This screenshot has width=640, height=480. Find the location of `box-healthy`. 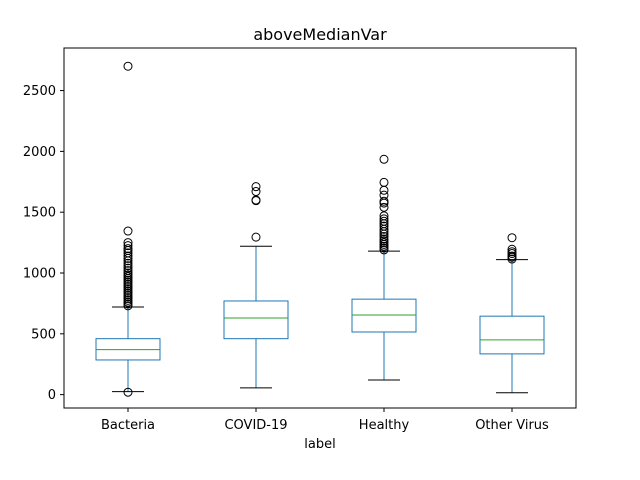

box-healthy is located at coordinates (384, 315).